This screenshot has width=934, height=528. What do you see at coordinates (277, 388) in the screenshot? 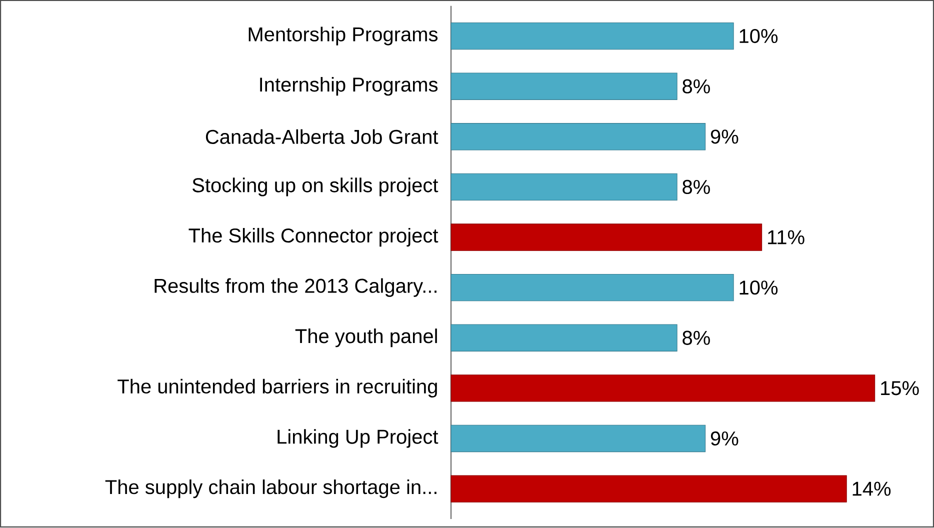
I see `y-tick-label: The unintended barriers in recruiting` at bounding box center [277, 388].